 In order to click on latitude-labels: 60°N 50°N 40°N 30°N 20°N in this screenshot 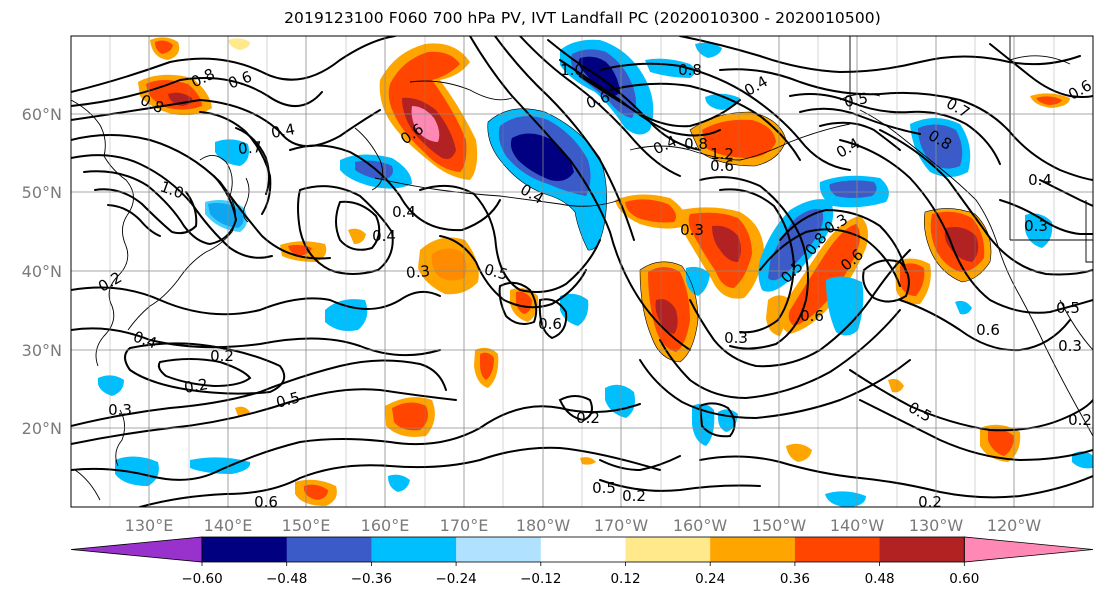, I will do `click(42, 271)`.